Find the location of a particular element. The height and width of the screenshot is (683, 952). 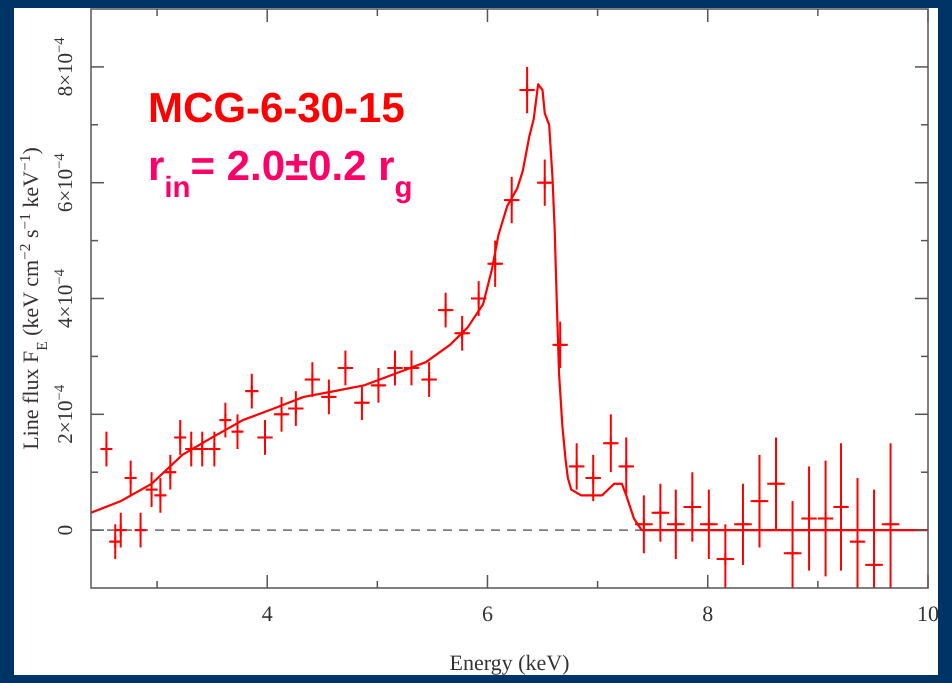

x-tick-label: 4 is located at coordinates (267, 613).